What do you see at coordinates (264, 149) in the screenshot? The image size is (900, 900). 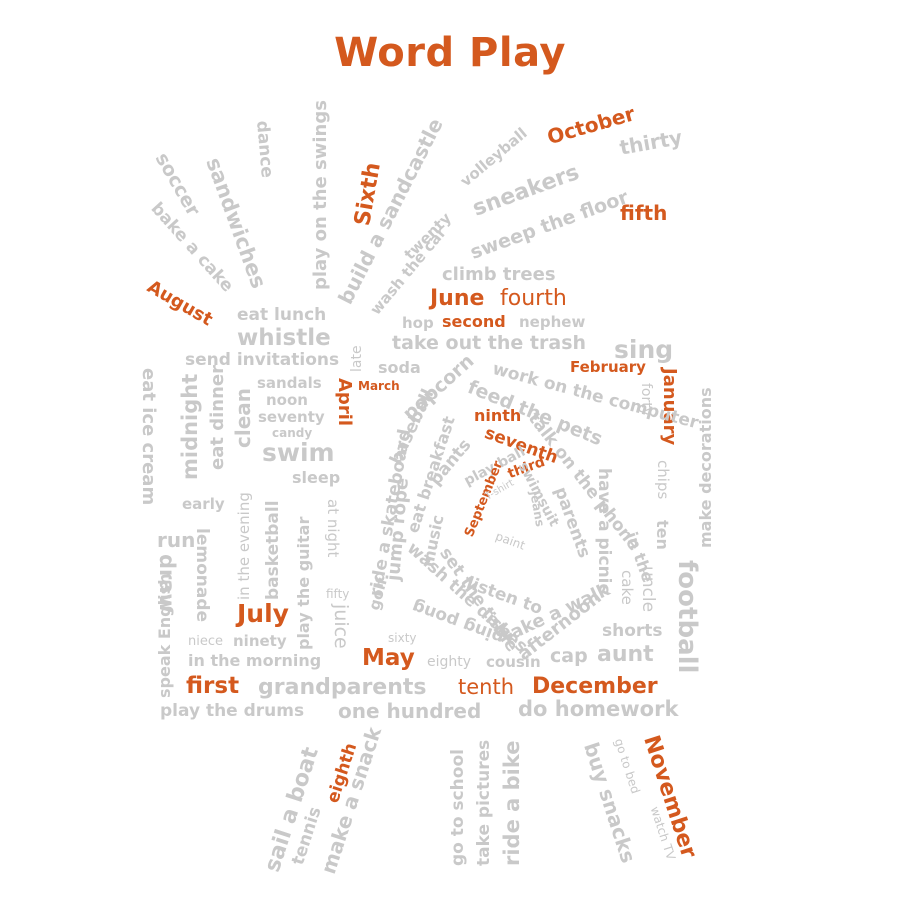 I see `word-dance: dance` at bounding box center [264, 149].